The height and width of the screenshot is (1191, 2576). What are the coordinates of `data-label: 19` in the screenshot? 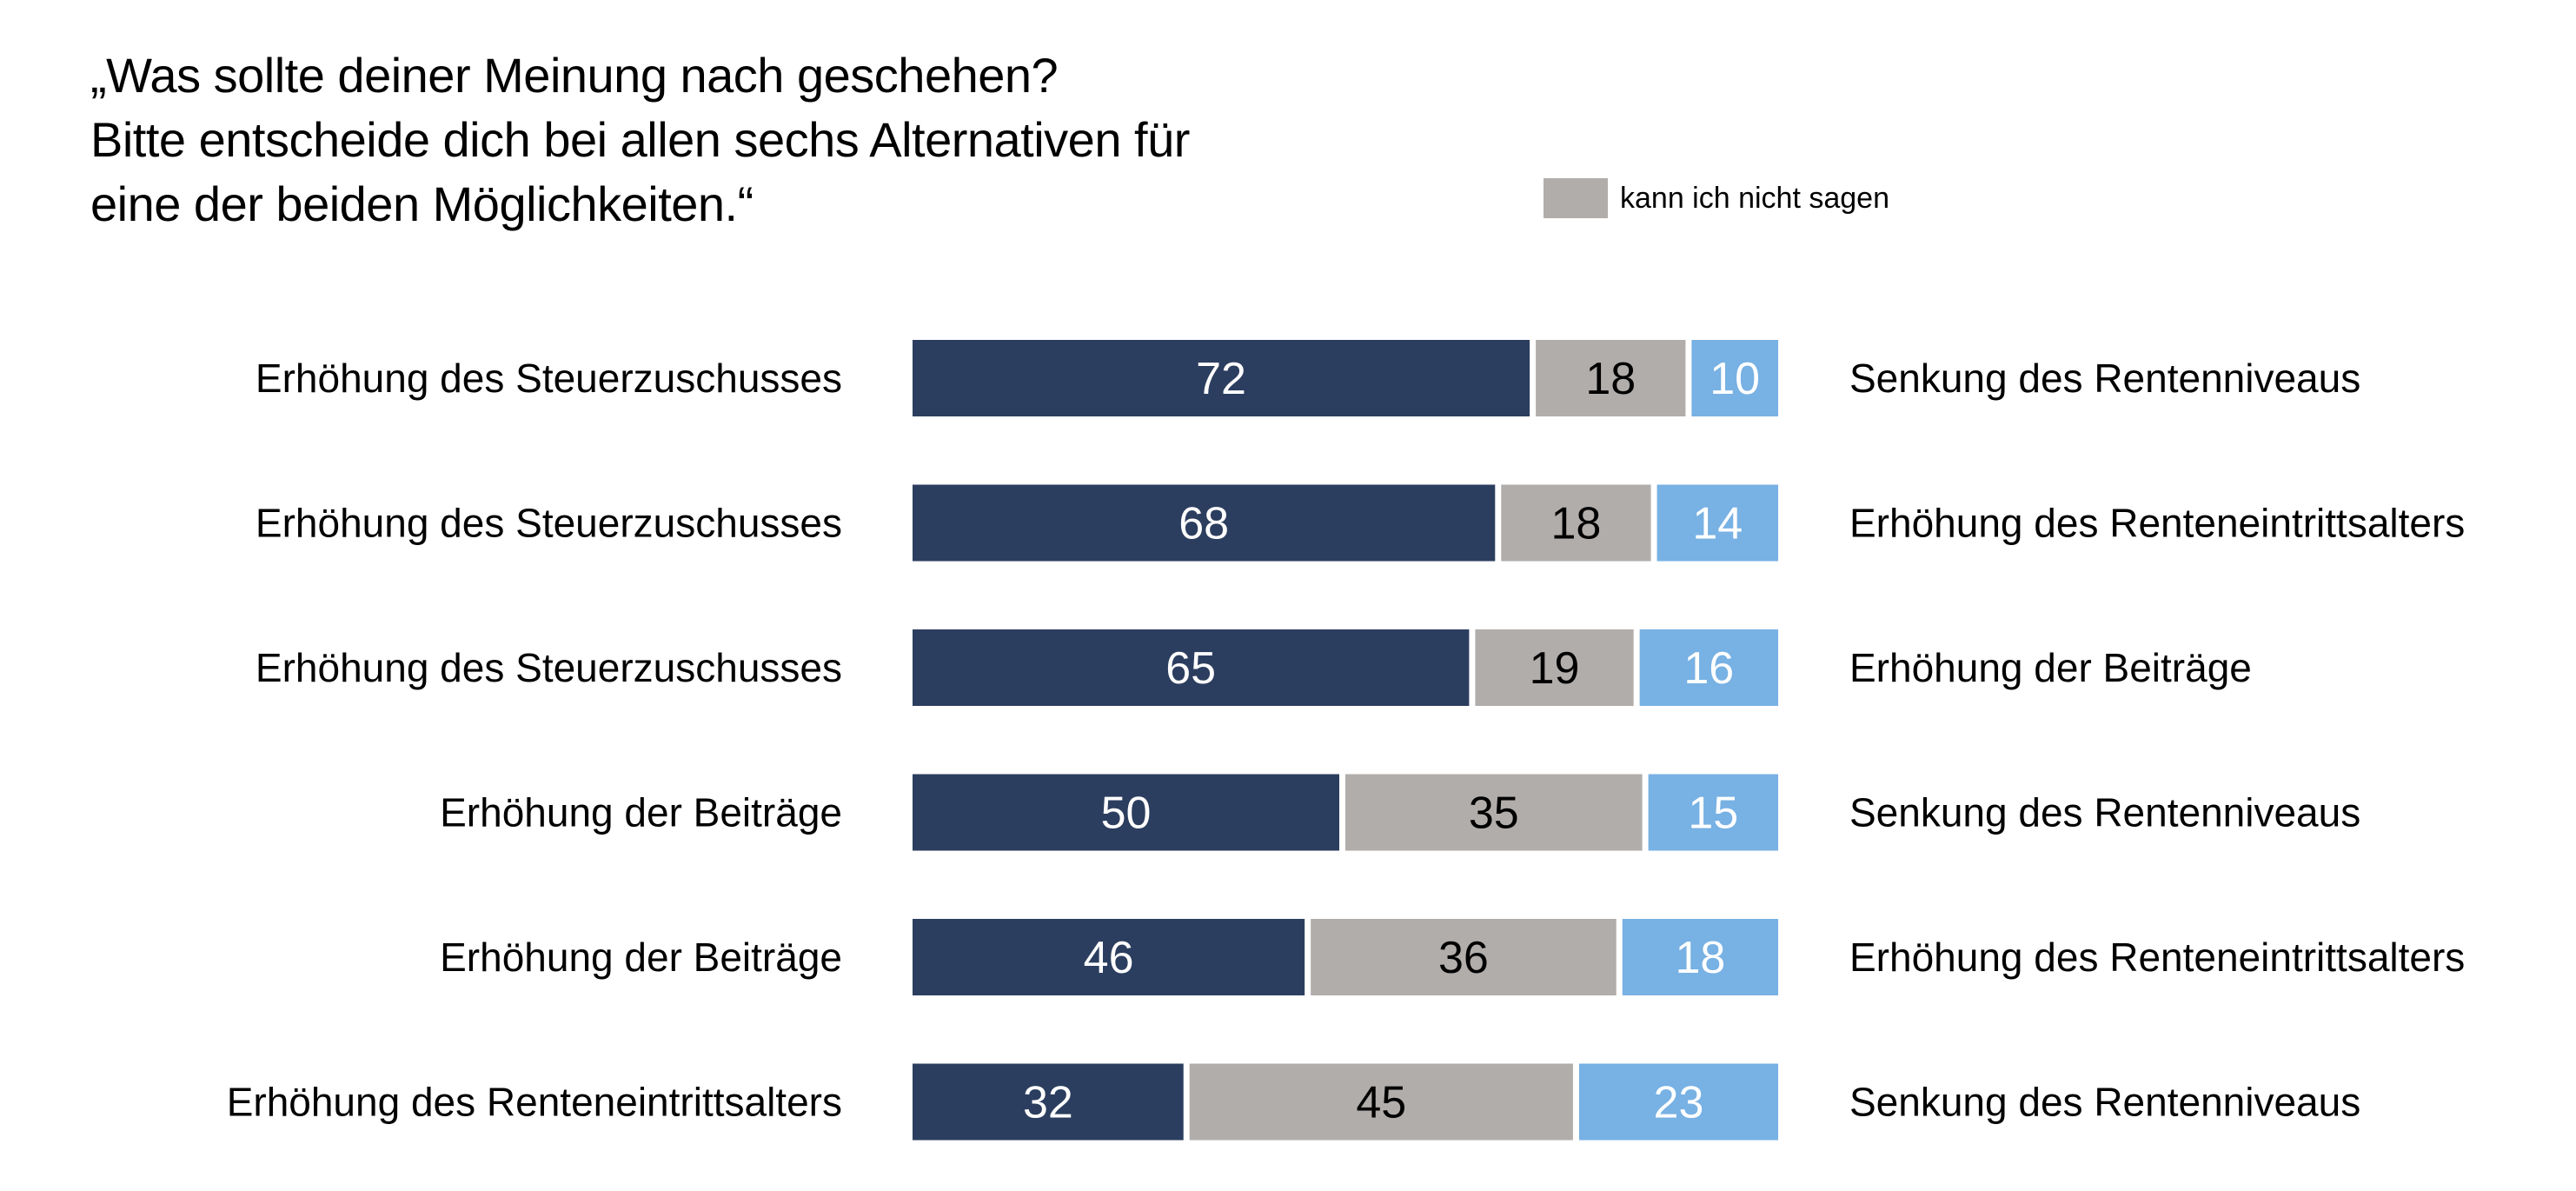 It's located at (1555, 668).